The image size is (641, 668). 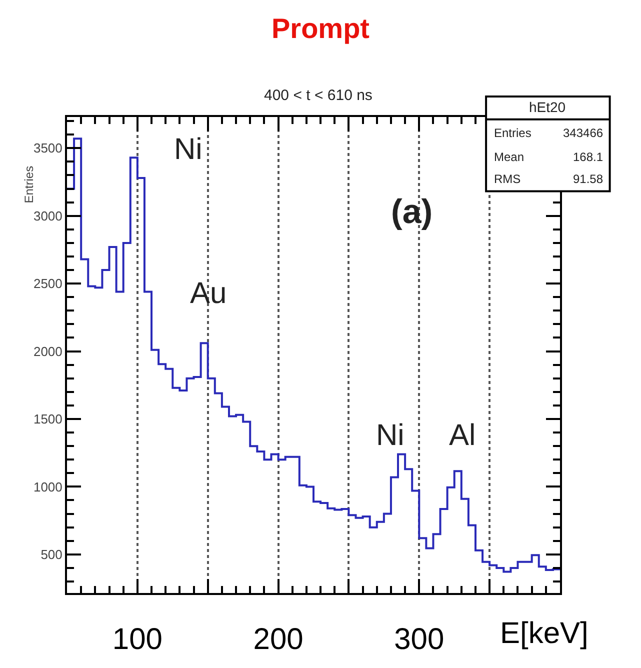 I want to click on chart-subtitle: 400 < t < 610 ns, so click(x=318, y=95).